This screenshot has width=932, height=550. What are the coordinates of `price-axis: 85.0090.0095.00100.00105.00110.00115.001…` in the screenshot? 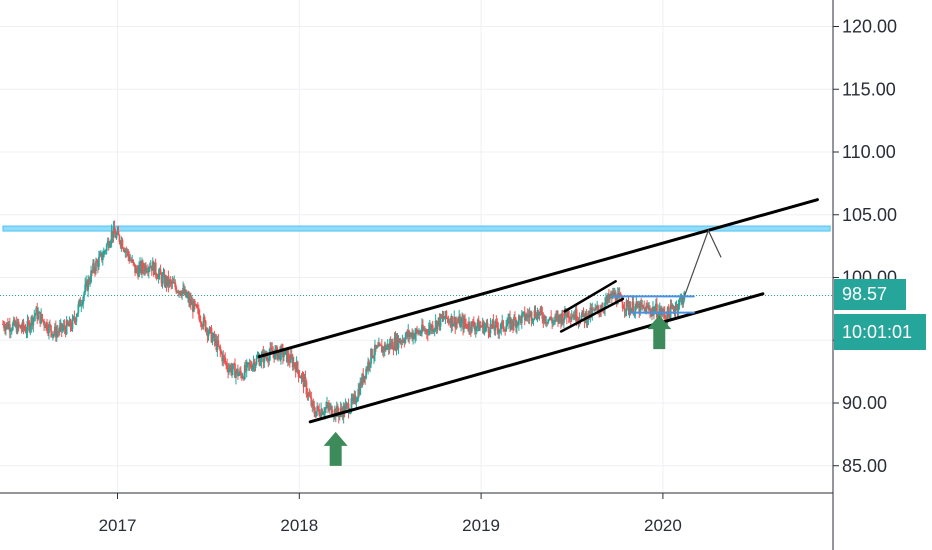 It's located at (865, 246).